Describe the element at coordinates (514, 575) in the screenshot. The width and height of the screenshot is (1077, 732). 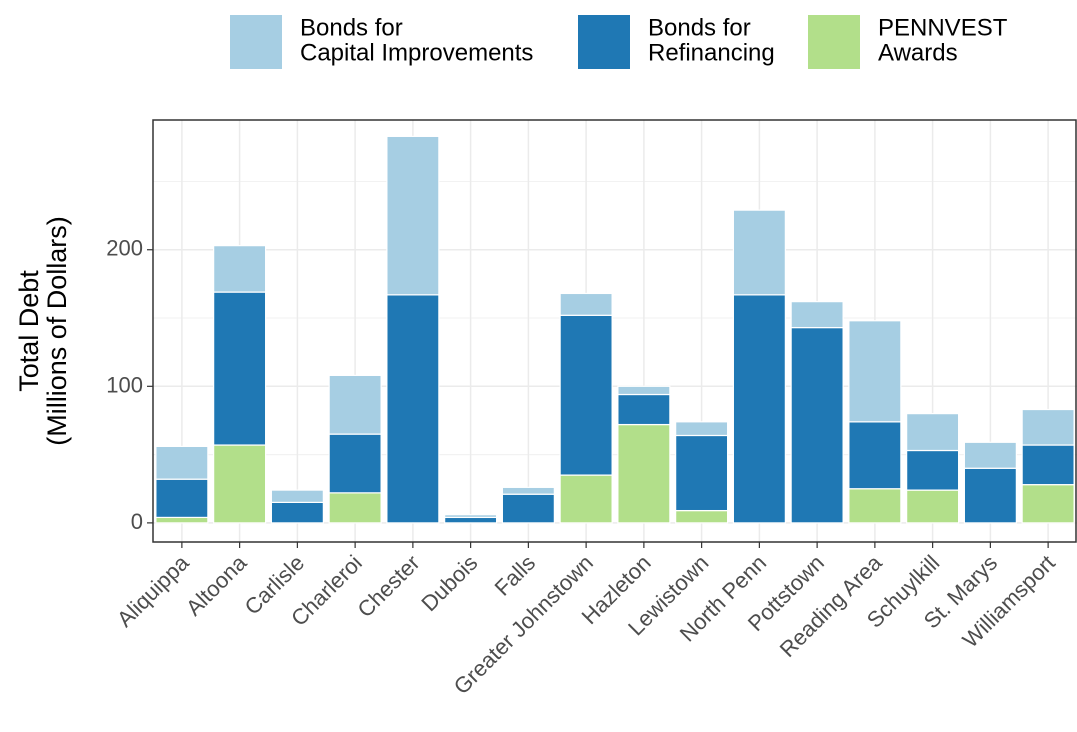
I see `x-tick-label: Falls` at that location.